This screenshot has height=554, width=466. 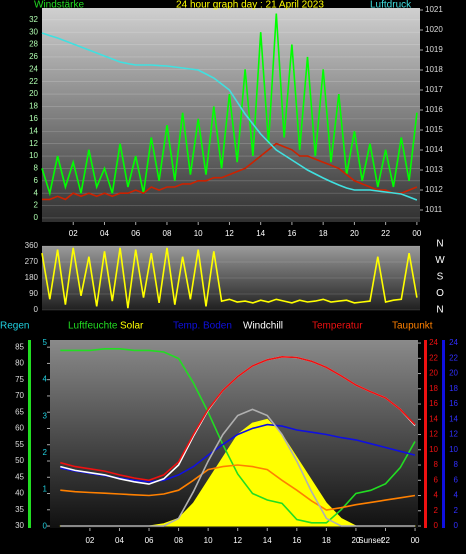 I want to click on legend-label: Temp. Boden, so click(x=202, y=326).